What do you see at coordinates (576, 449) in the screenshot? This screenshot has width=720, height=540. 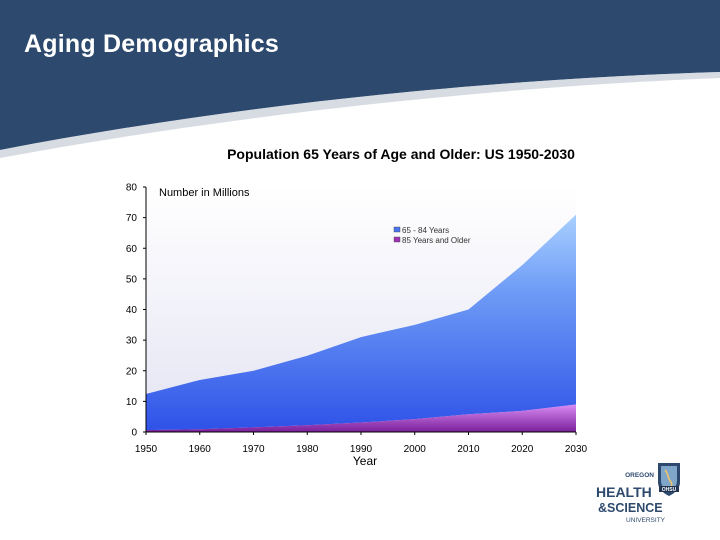 I see `x-tick-label: 2030` at bounding box center [576, 449].